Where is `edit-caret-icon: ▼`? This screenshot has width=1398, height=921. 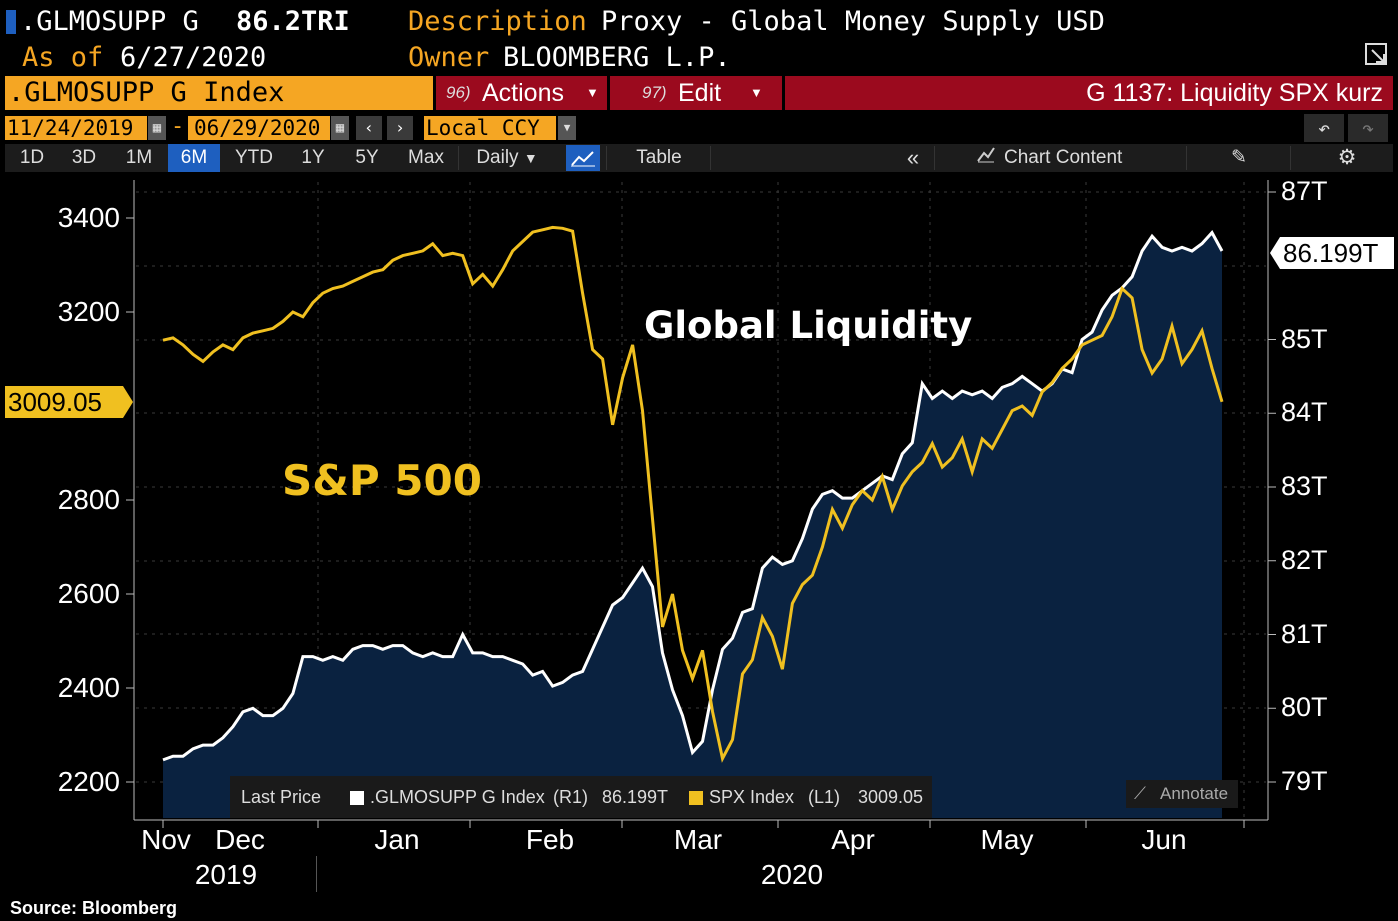 edit-caret-icon: ▼ is located at coordinates (756, 92).